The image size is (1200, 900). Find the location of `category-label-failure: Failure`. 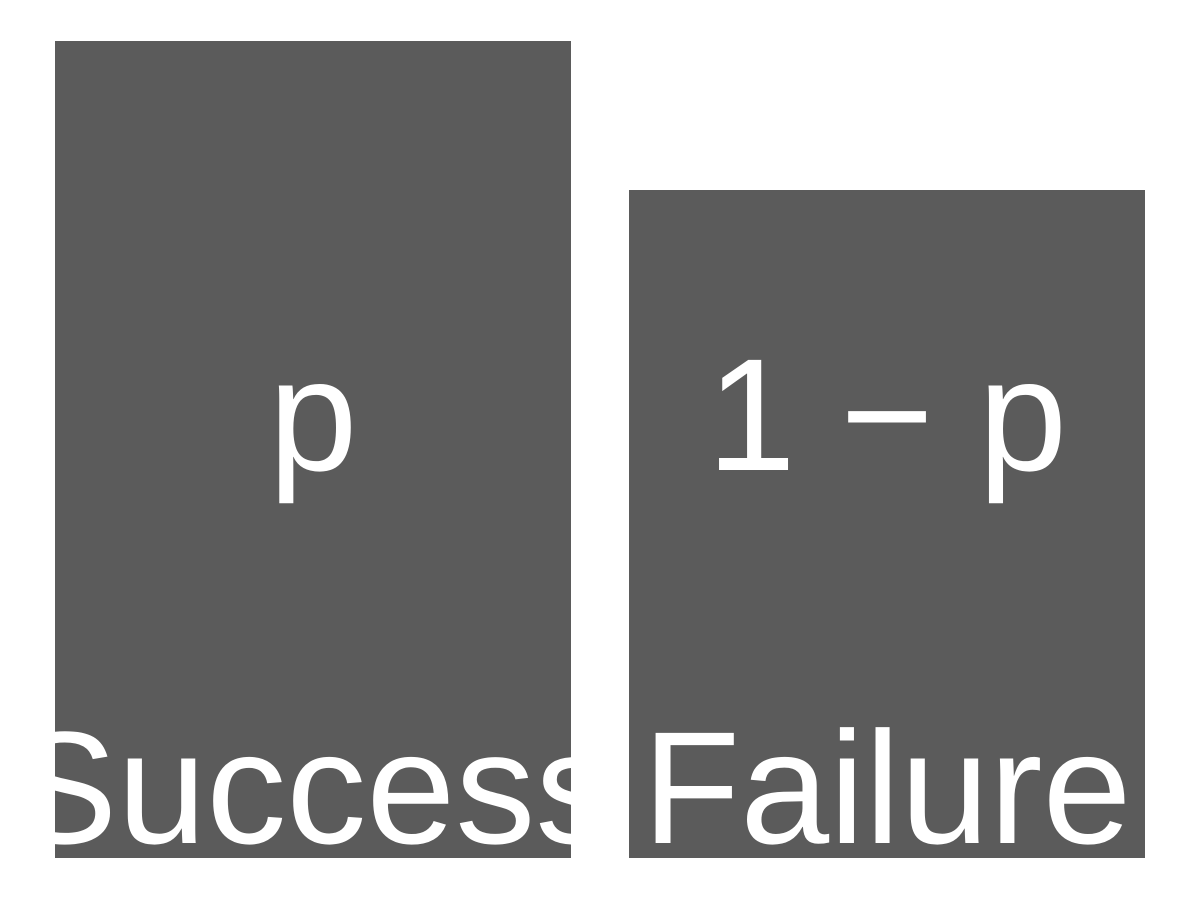

category-label-failure: Failure is located at coordinates (886, 787).